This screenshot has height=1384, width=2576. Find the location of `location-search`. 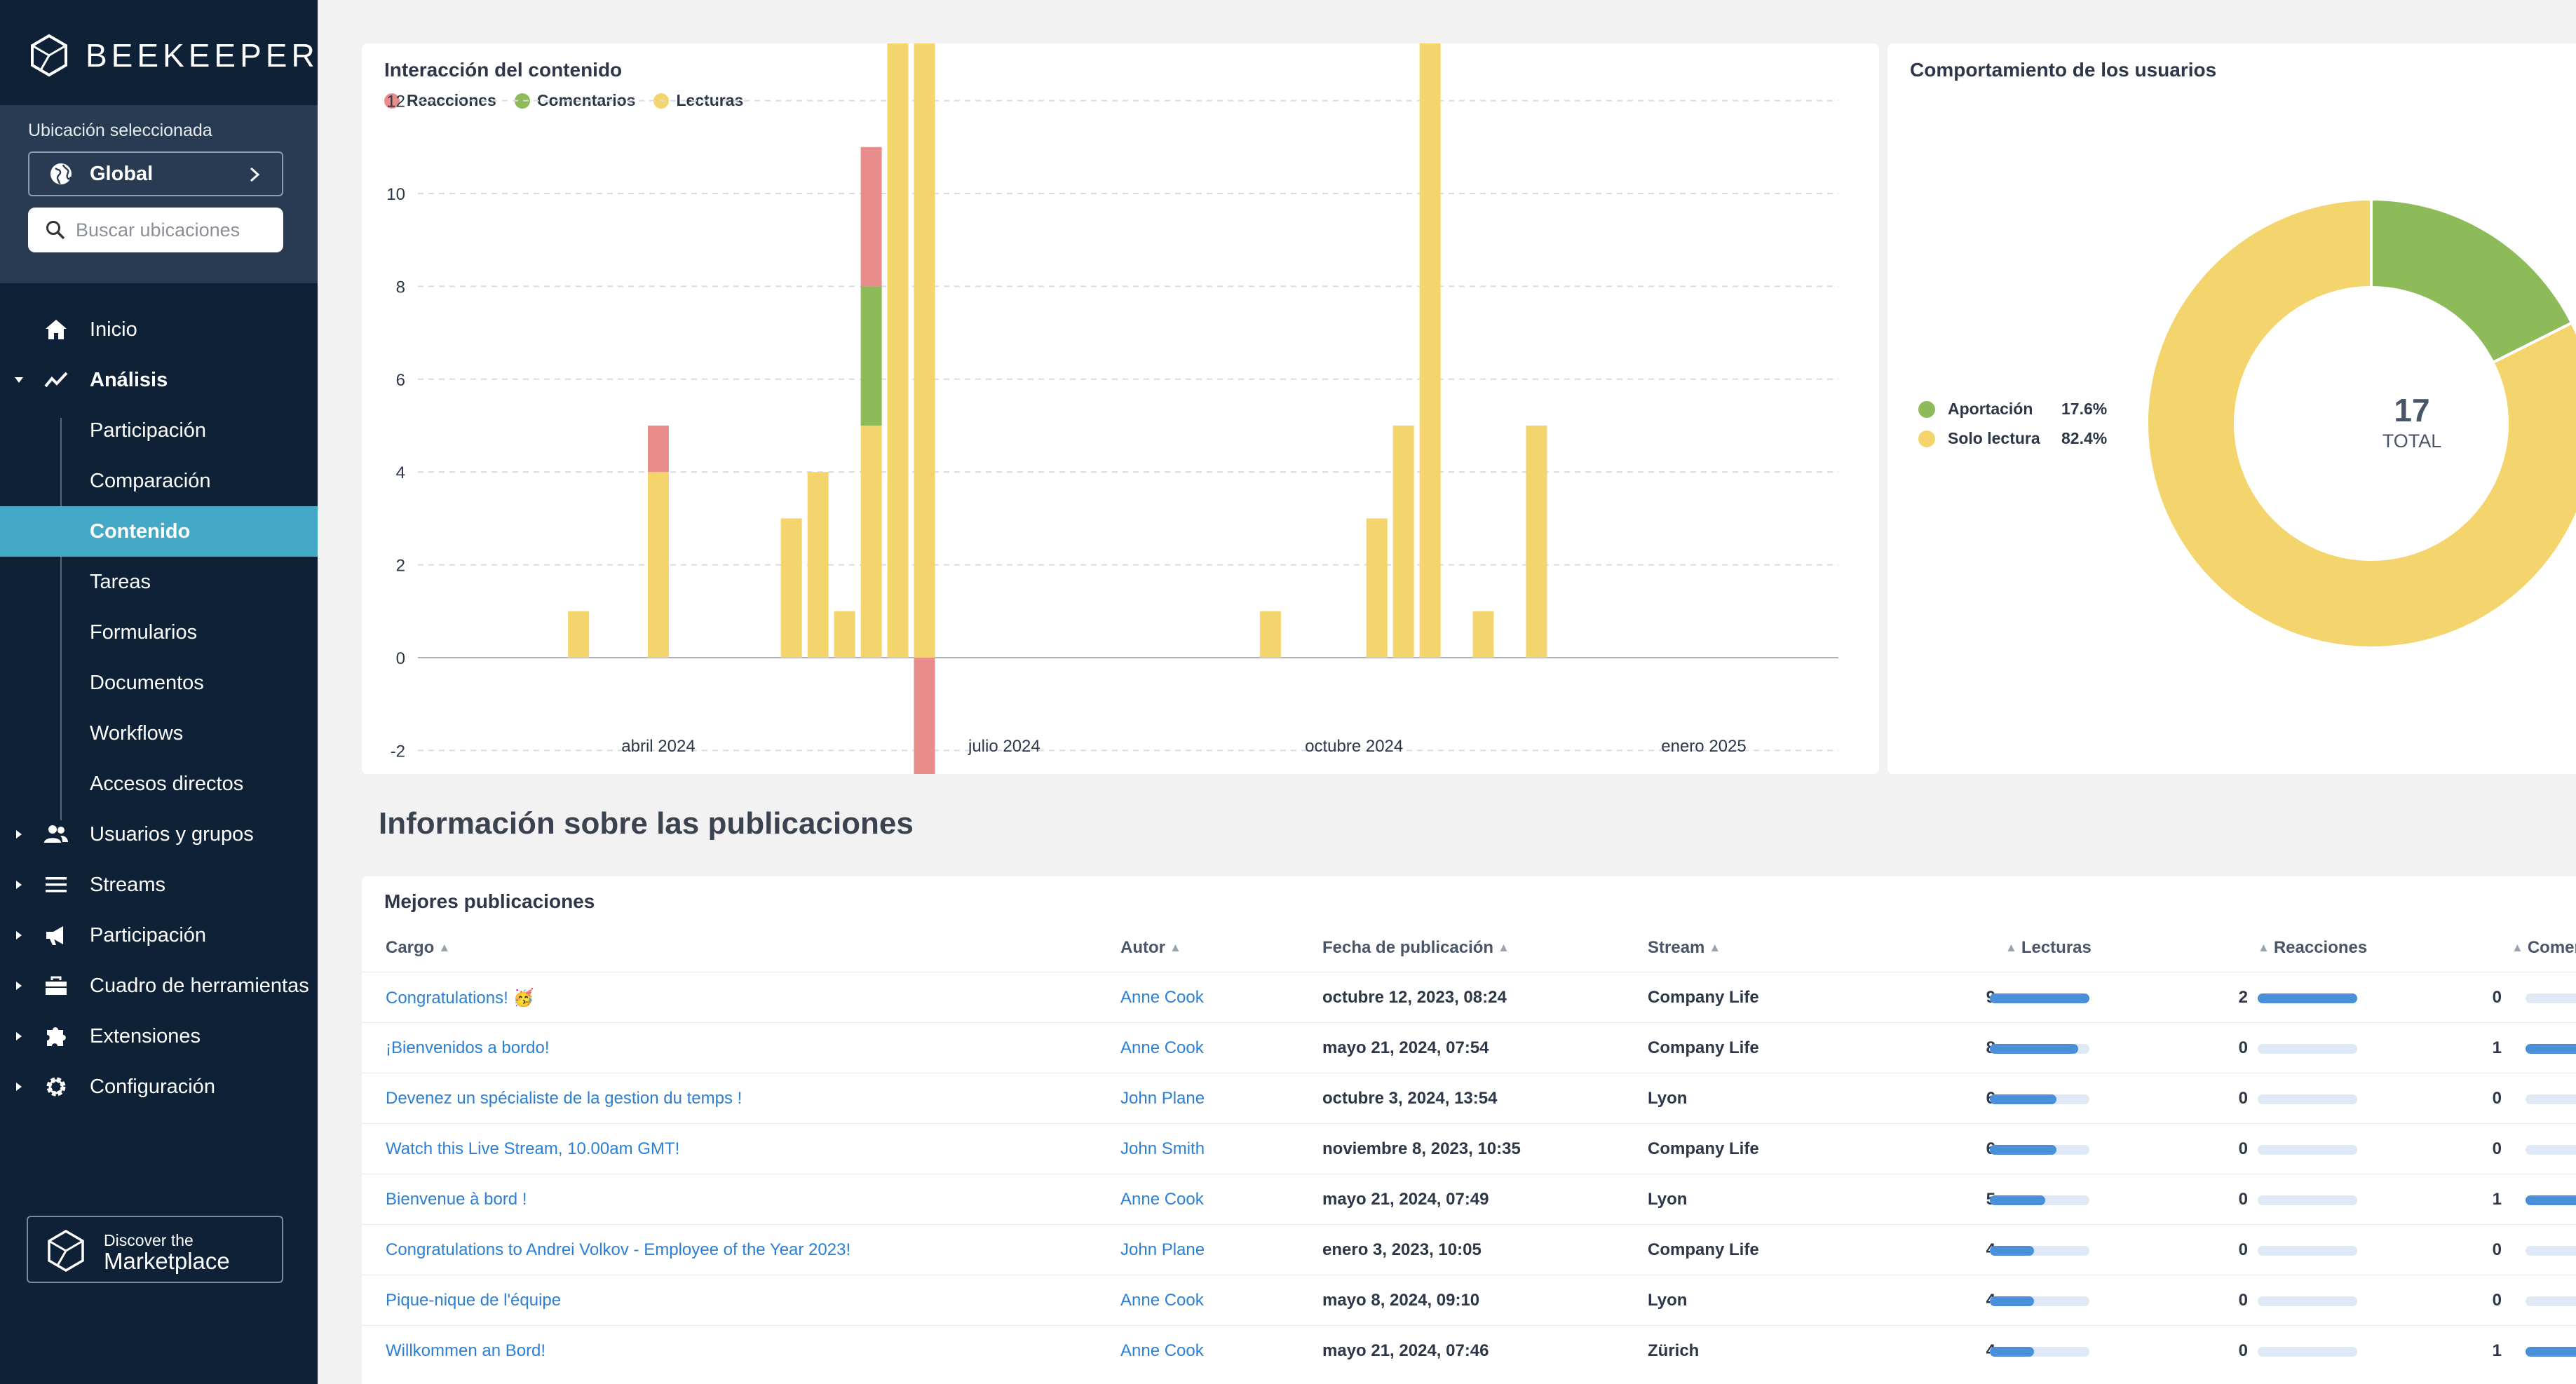

location-search is located at coordinates (155, 230).